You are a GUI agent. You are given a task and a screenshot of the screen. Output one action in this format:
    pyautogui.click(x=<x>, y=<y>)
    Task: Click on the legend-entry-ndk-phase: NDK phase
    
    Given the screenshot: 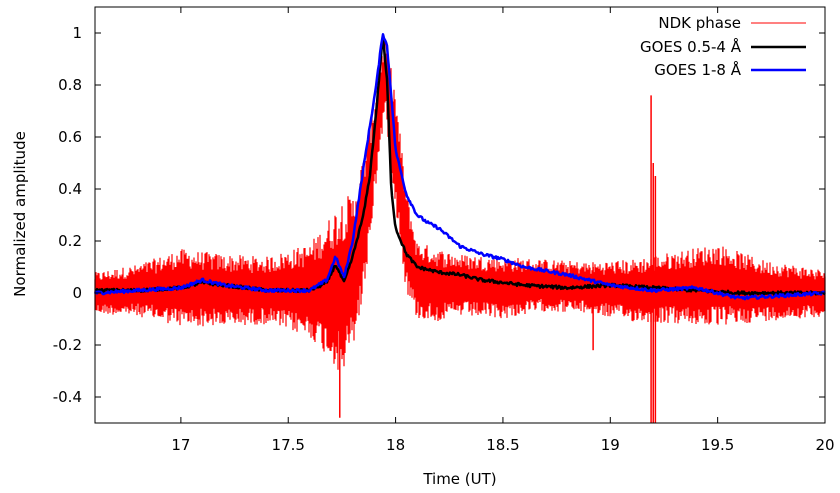 What is the action you would take?
    pyautogui.click(x=732, y=23)
    